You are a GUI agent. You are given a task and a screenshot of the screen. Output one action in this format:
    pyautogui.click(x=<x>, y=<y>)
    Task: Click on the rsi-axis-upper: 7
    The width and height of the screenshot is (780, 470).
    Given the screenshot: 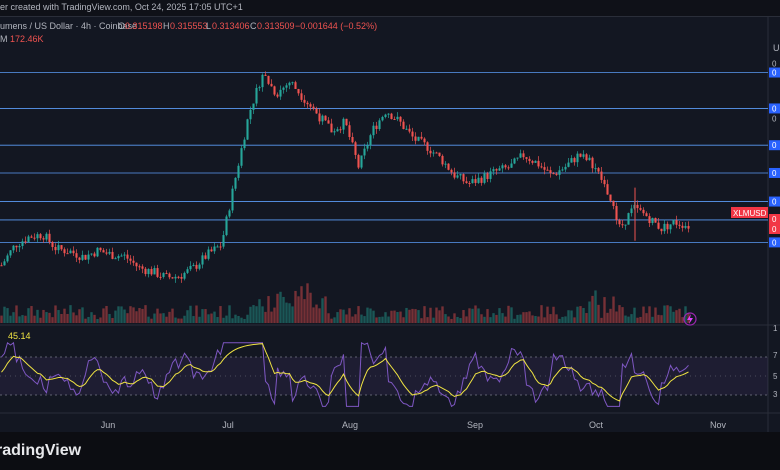 What is the action you would take?
    pyautogui.click(x=775, y=355)
    